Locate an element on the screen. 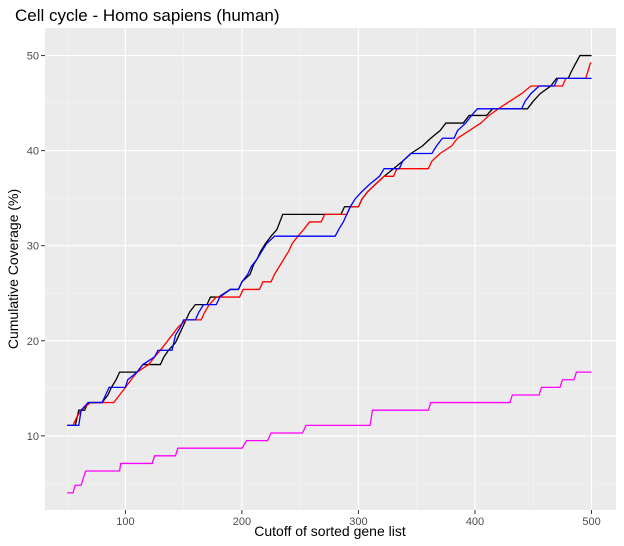  y-tick-label: 40 is located at coordinates (33, 152).